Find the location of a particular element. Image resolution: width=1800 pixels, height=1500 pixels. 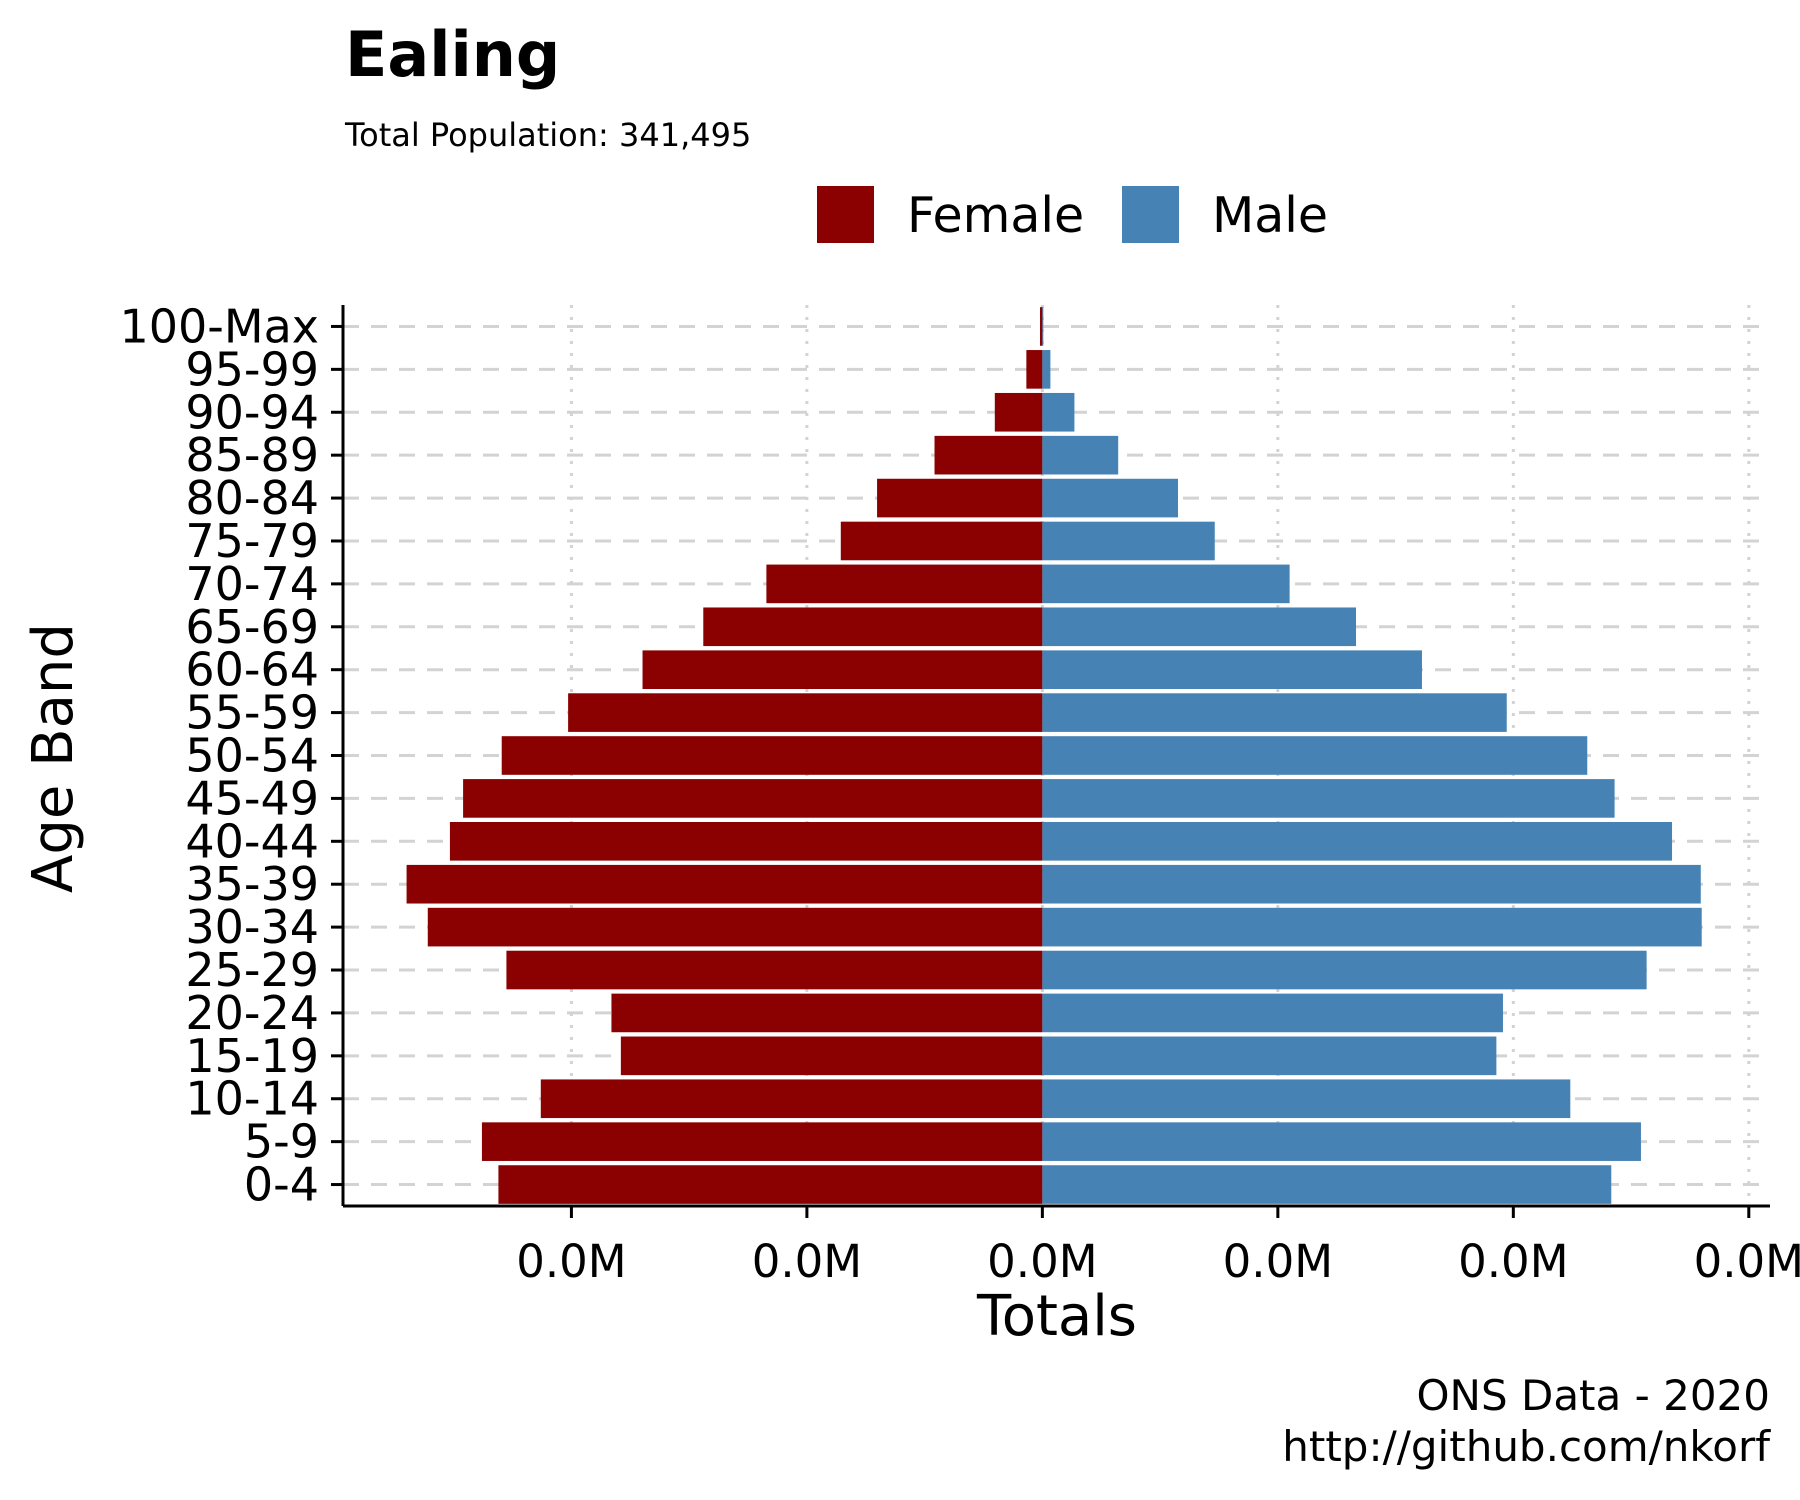

y-tick-label: 20-24 is located at coordinates (252, 1013).